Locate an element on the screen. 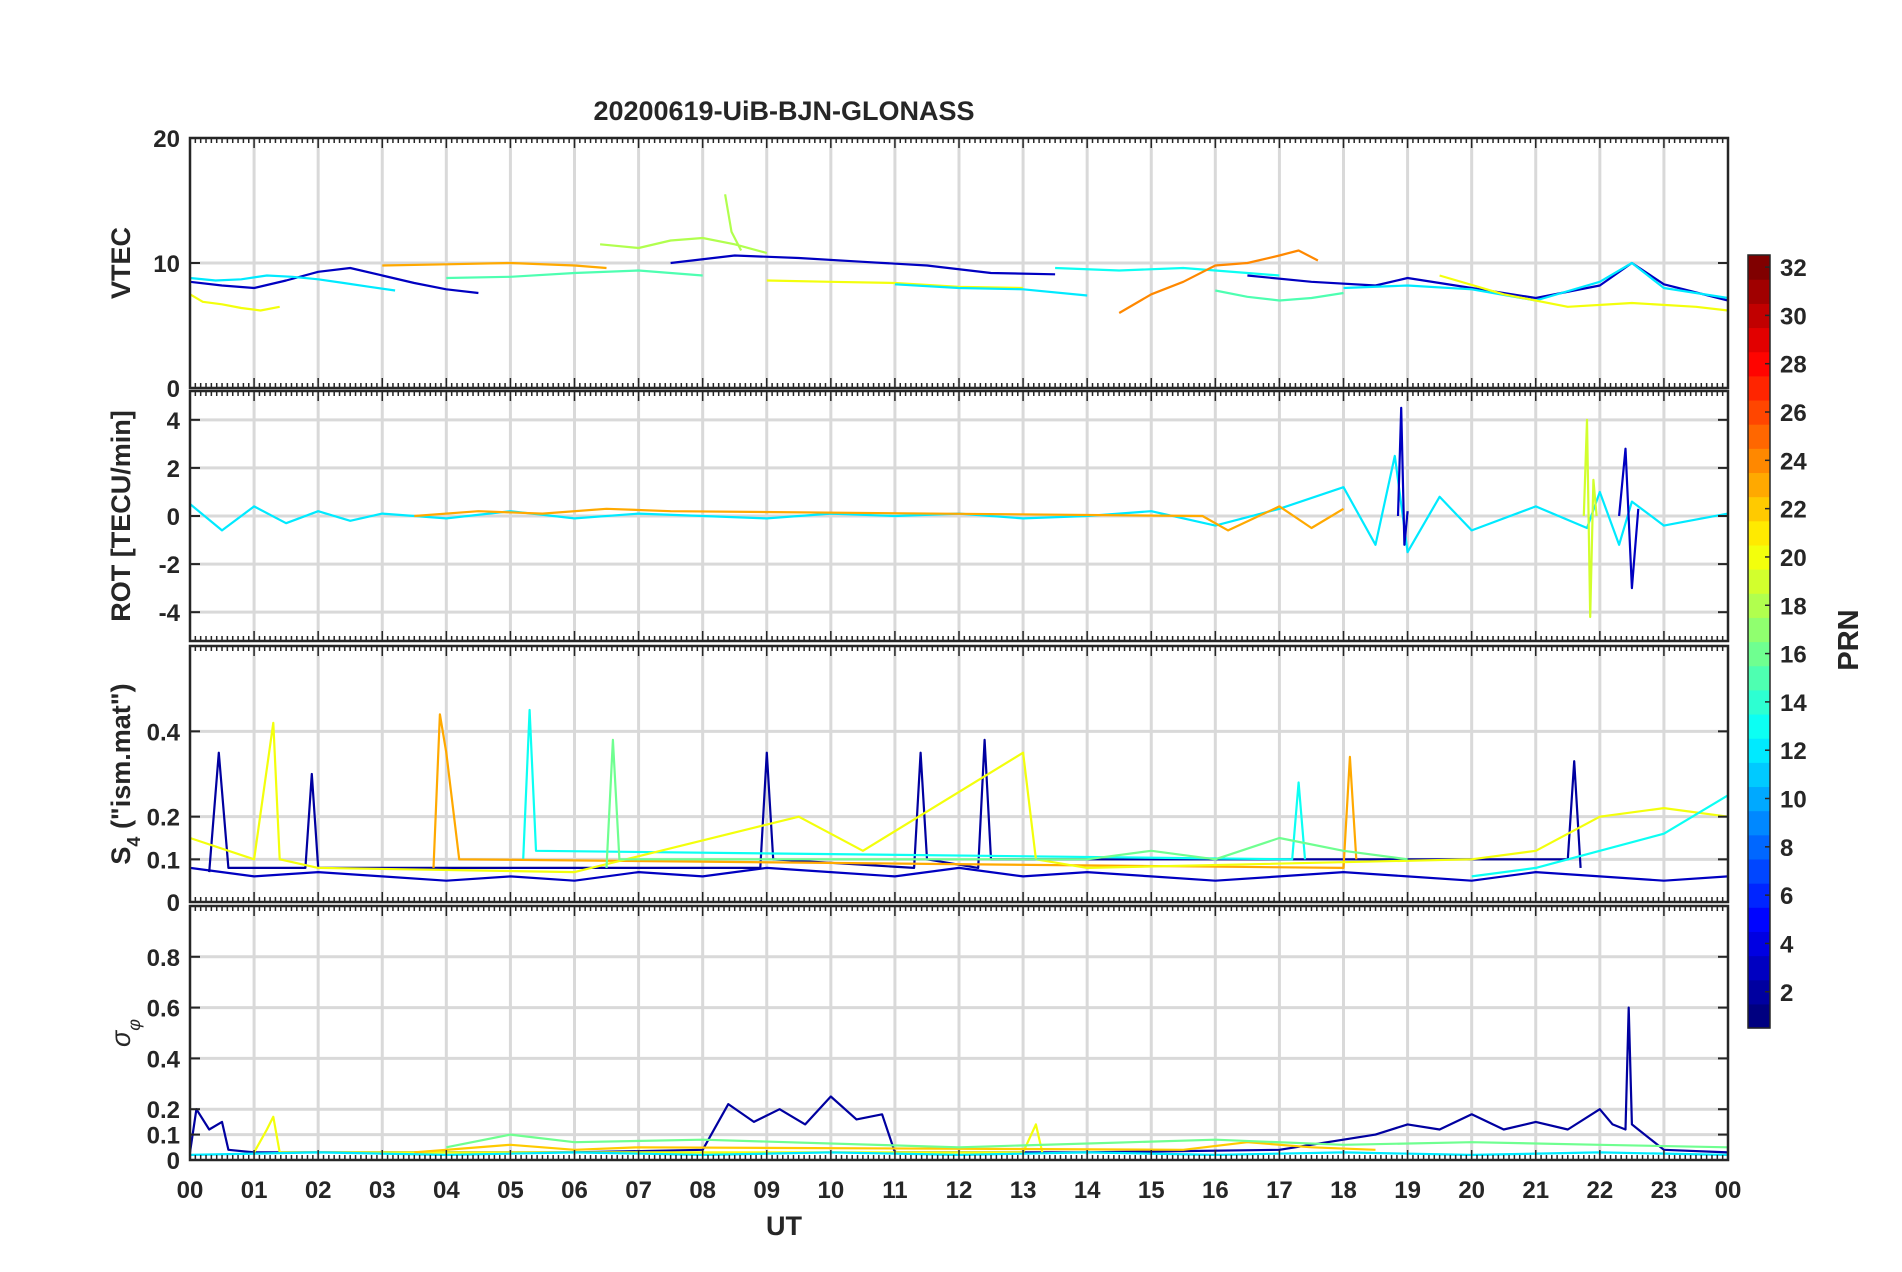  y-axis-label: ROT [TECU/min] is located at coordinates (121, 515).